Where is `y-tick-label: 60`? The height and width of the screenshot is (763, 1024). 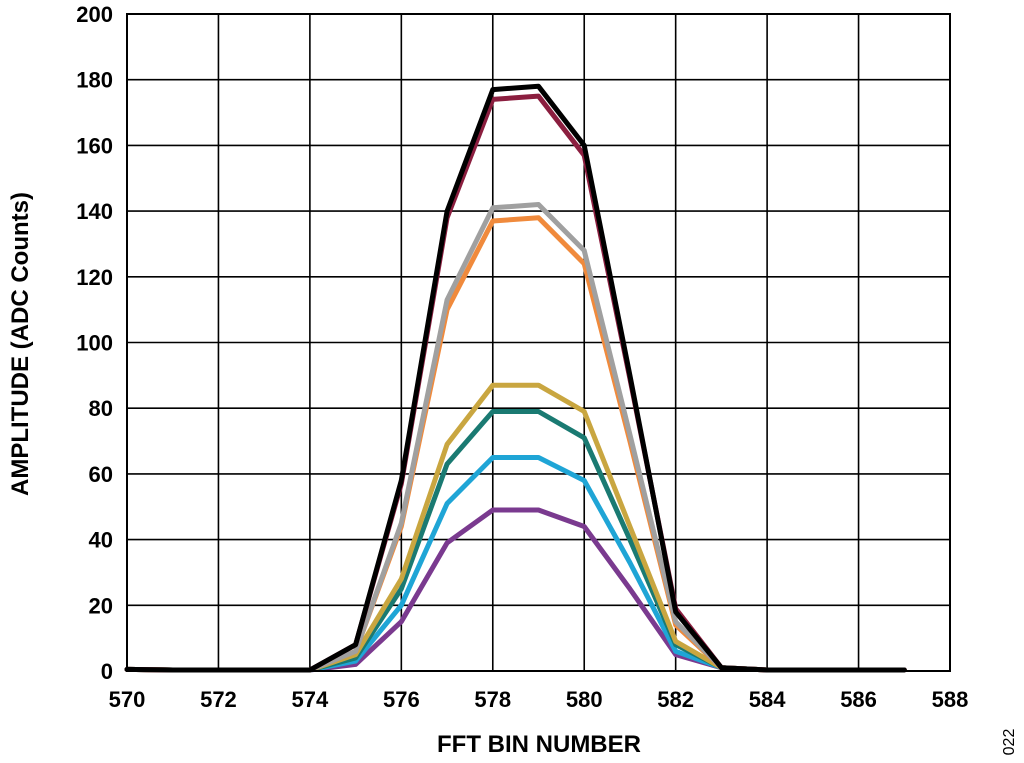 y-tick-label: 60 is located at coordinates (101, 474).